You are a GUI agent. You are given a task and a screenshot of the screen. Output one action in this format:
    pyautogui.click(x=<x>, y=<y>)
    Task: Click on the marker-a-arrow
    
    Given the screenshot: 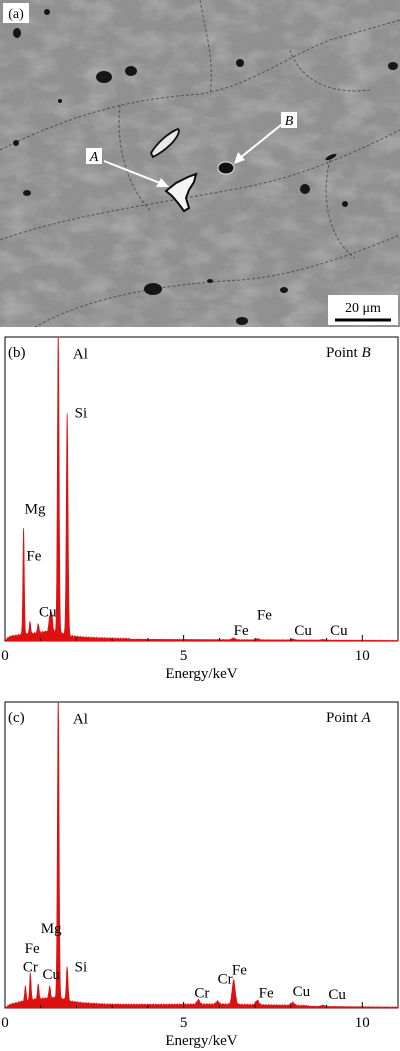 What is the action you would take?
    pyautogui.click(x=132, y=172)
    